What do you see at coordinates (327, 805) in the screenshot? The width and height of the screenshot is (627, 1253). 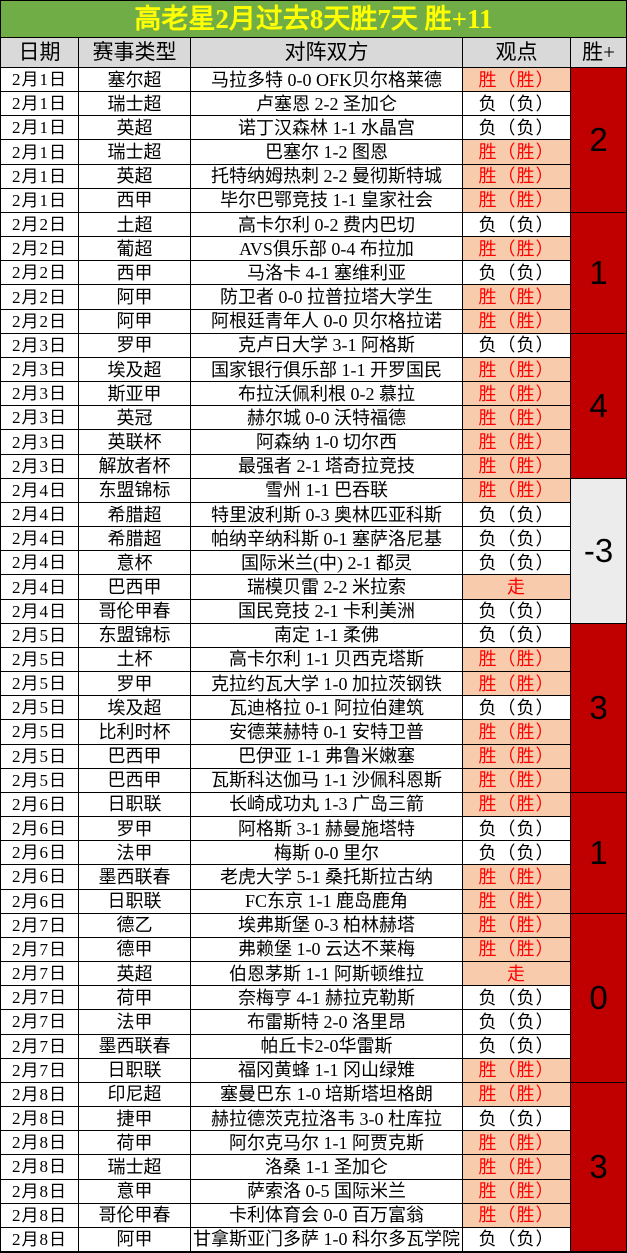 I see `match-cell: 长崎成功丸 1-3 广岛三箭` at bounding box center [327, 805].